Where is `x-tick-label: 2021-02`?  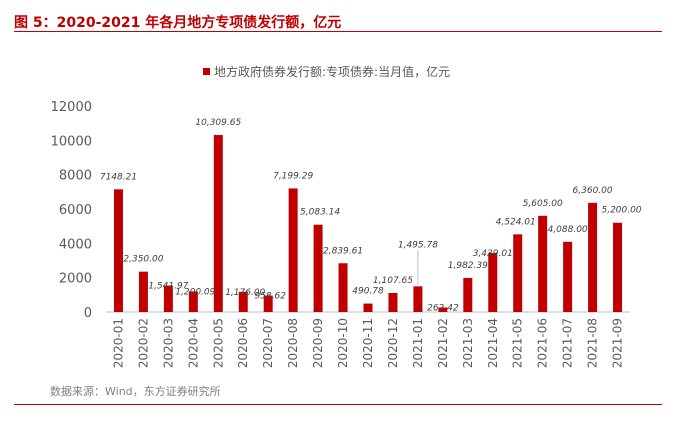 x-tick-label: 2021-02 is located at coordinates (443, 343).